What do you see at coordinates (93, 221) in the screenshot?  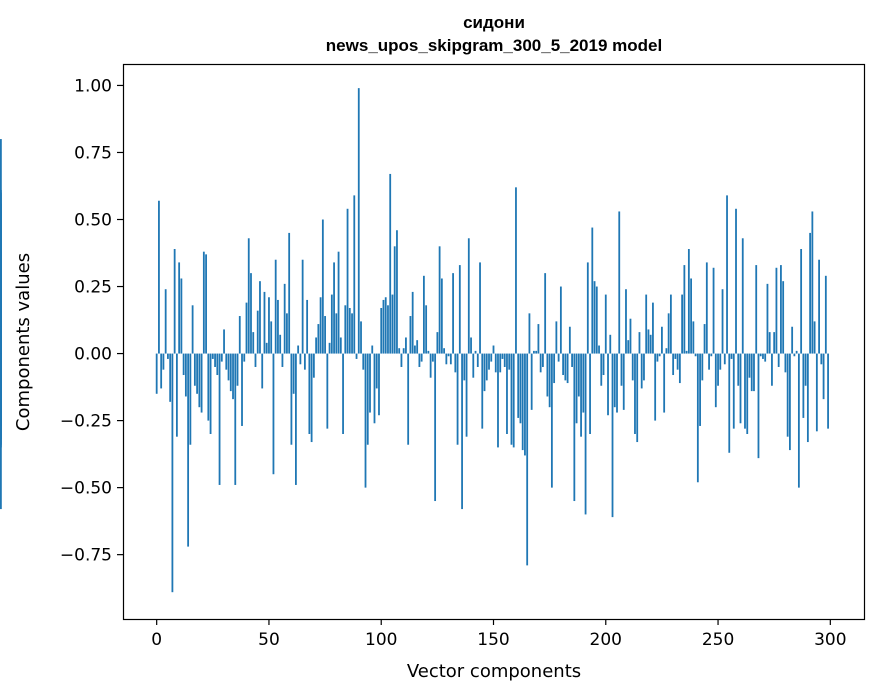 I see `y-tick-label: 0.50` at bounding box center [93, 221].